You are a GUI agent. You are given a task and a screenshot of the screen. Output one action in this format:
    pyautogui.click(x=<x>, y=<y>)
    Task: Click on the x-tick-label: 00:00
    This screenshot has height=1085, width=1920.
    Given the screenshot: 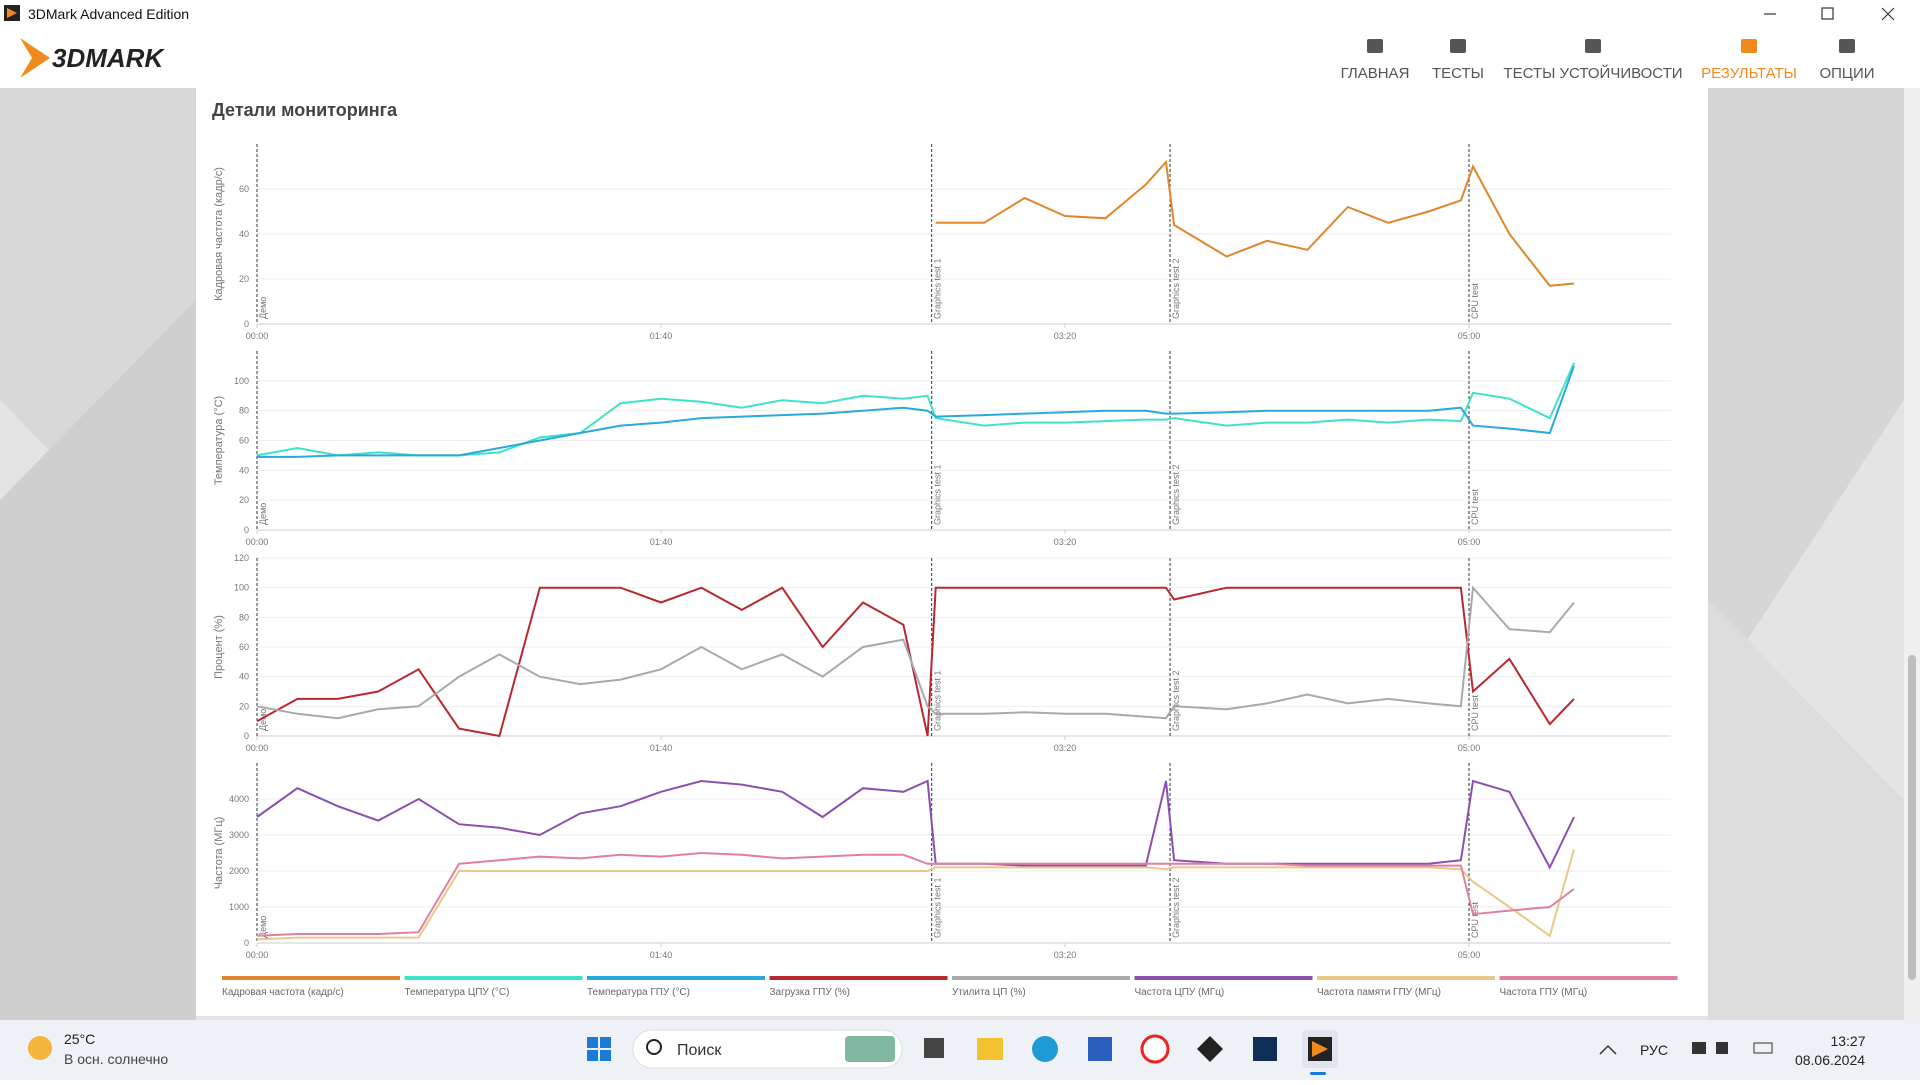 What is the action you would take?
    pyautogui.click(x=257, y=336)
    